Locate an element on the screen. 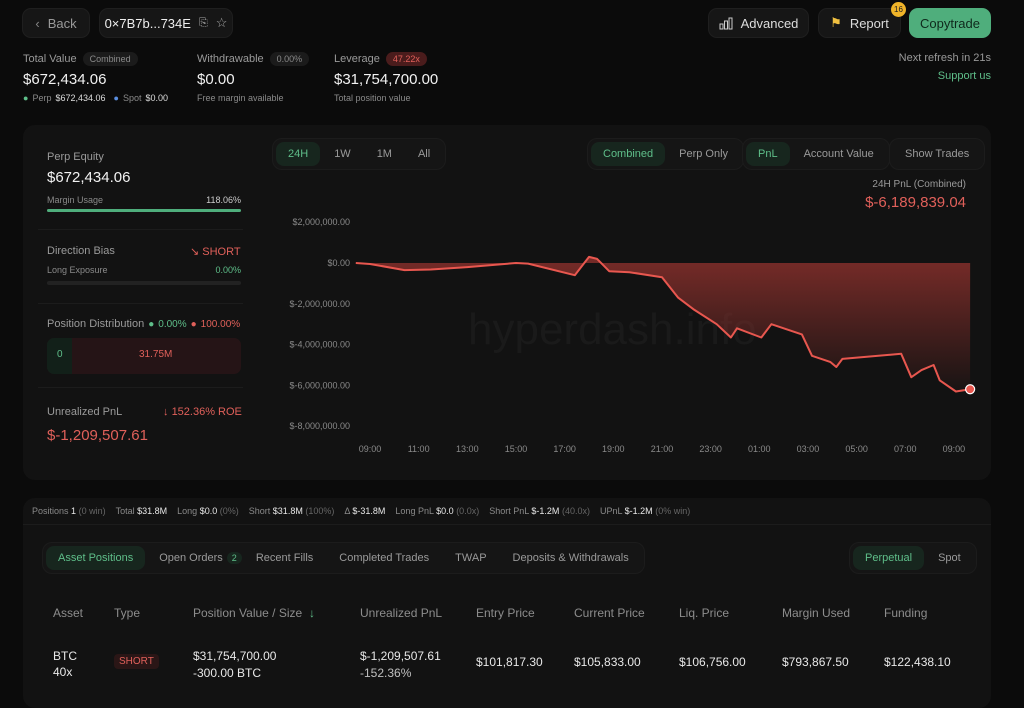  tab-all: All is located at coordinates (424, 154).